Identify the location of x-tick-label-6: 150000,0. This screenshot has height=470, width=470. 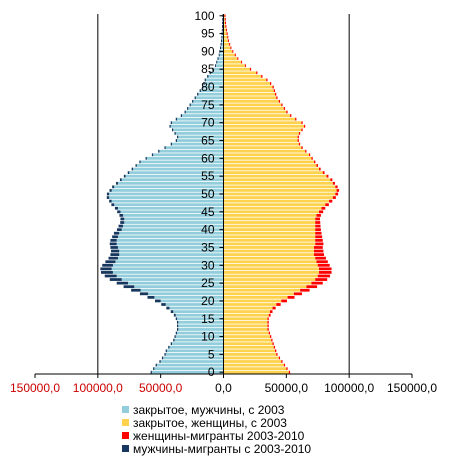
(412, 388).